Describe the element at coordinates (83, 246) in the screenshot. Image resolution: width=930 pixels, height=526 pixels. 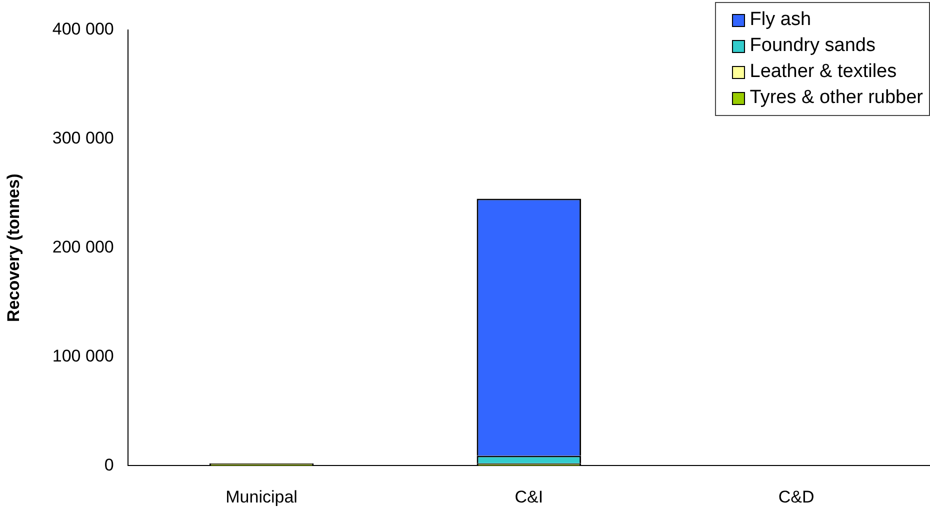
I see `y-tick-label: 200 000` at that location.